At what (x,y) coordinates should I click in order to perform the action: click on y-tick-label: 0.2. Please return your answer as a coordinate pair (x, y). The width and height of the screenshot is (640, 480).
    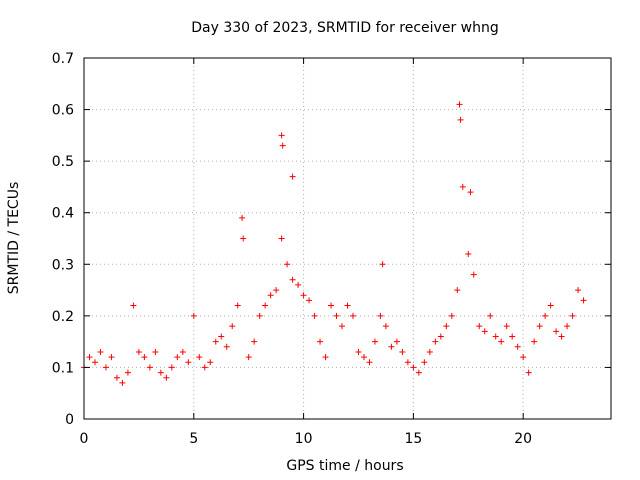
    Looking at the image, I should click on (63, 317).